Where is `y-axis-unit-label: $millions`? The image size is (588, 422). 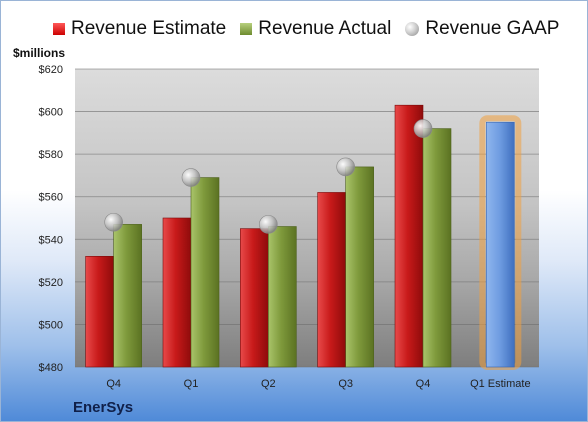
y-axis-unit-label: $millions is located at coordinates (39, 53).